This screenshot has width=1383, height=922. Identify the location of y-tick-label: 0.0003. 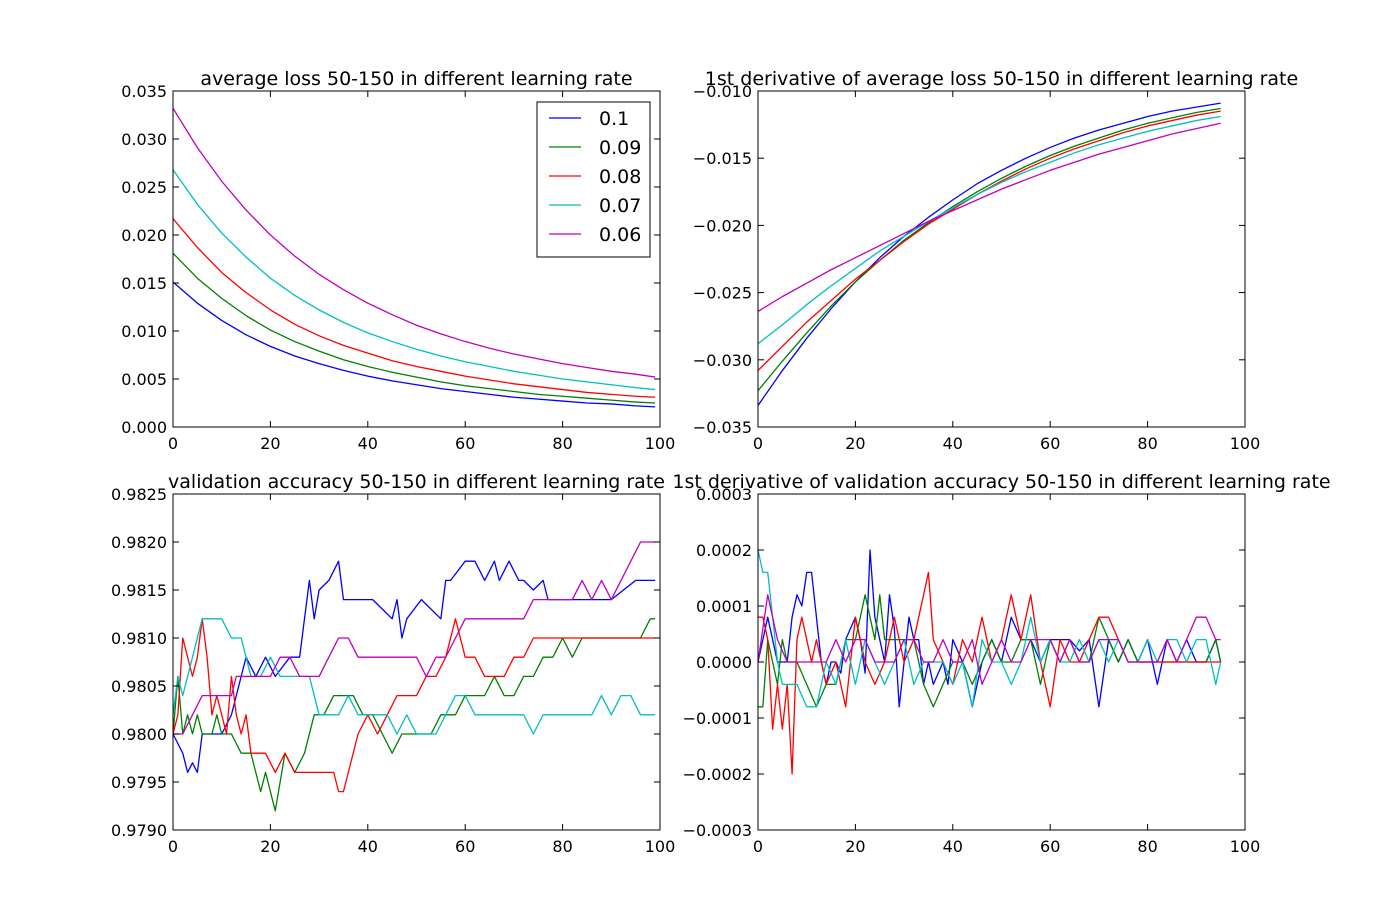
(724, 494).